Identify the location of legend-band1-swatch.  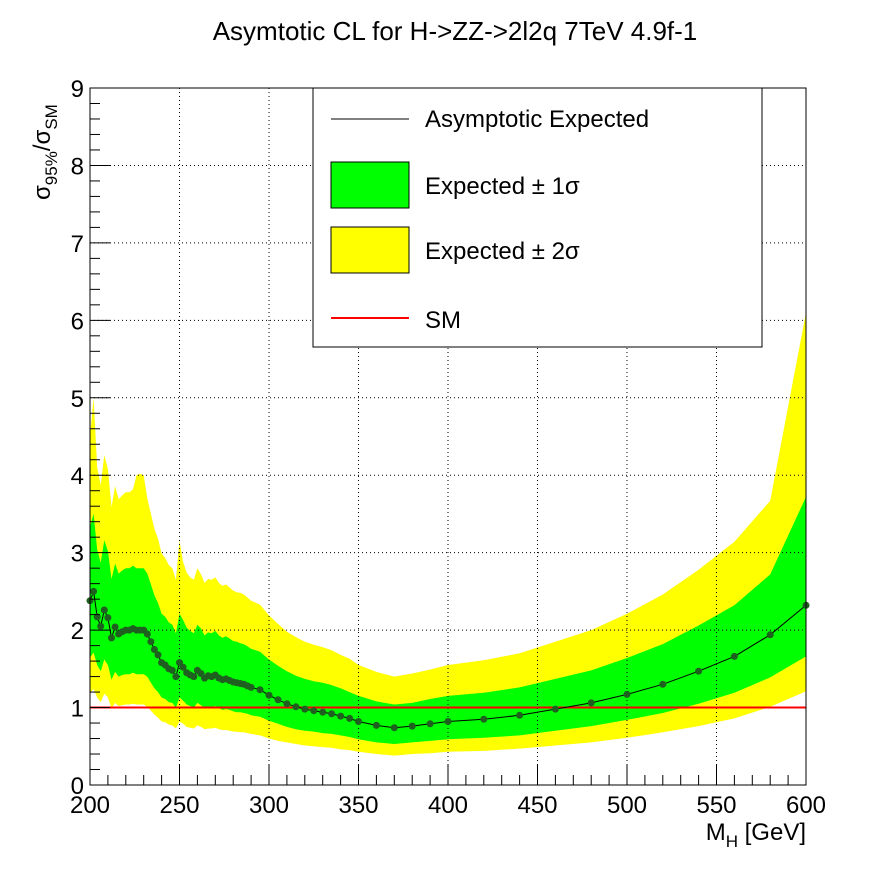
(370, 185).